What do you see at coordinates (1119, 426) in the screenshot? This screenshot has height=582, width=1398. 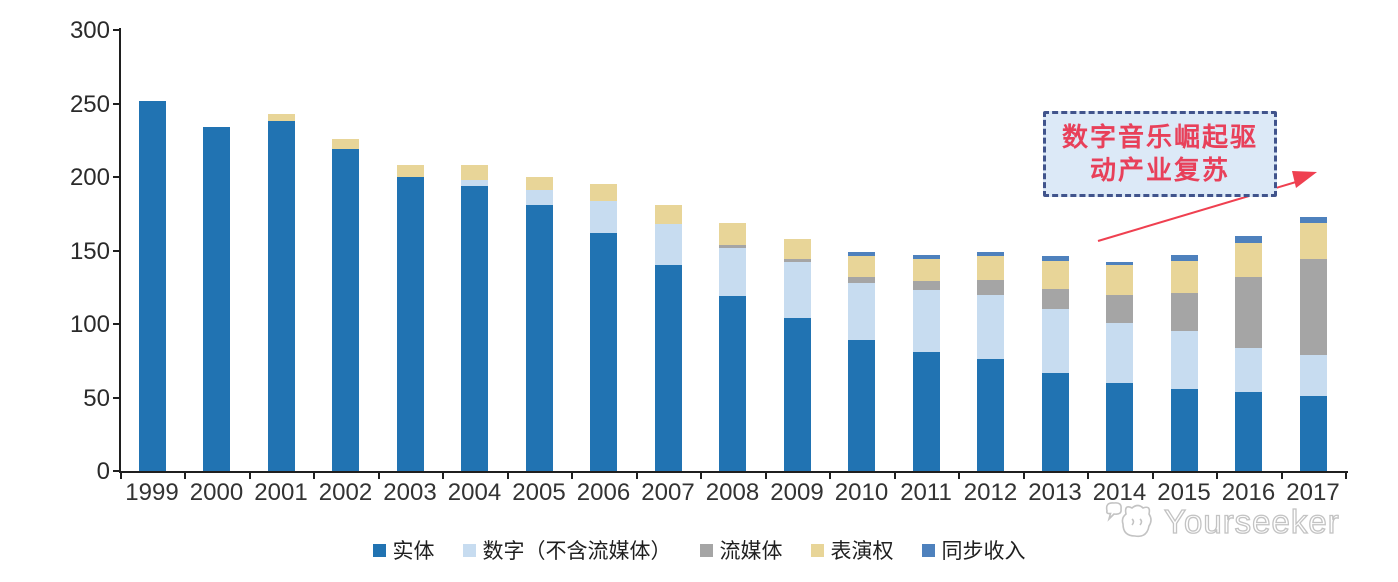 I see `bar-segment-2014-physical` at bounding box center [1119, 426].